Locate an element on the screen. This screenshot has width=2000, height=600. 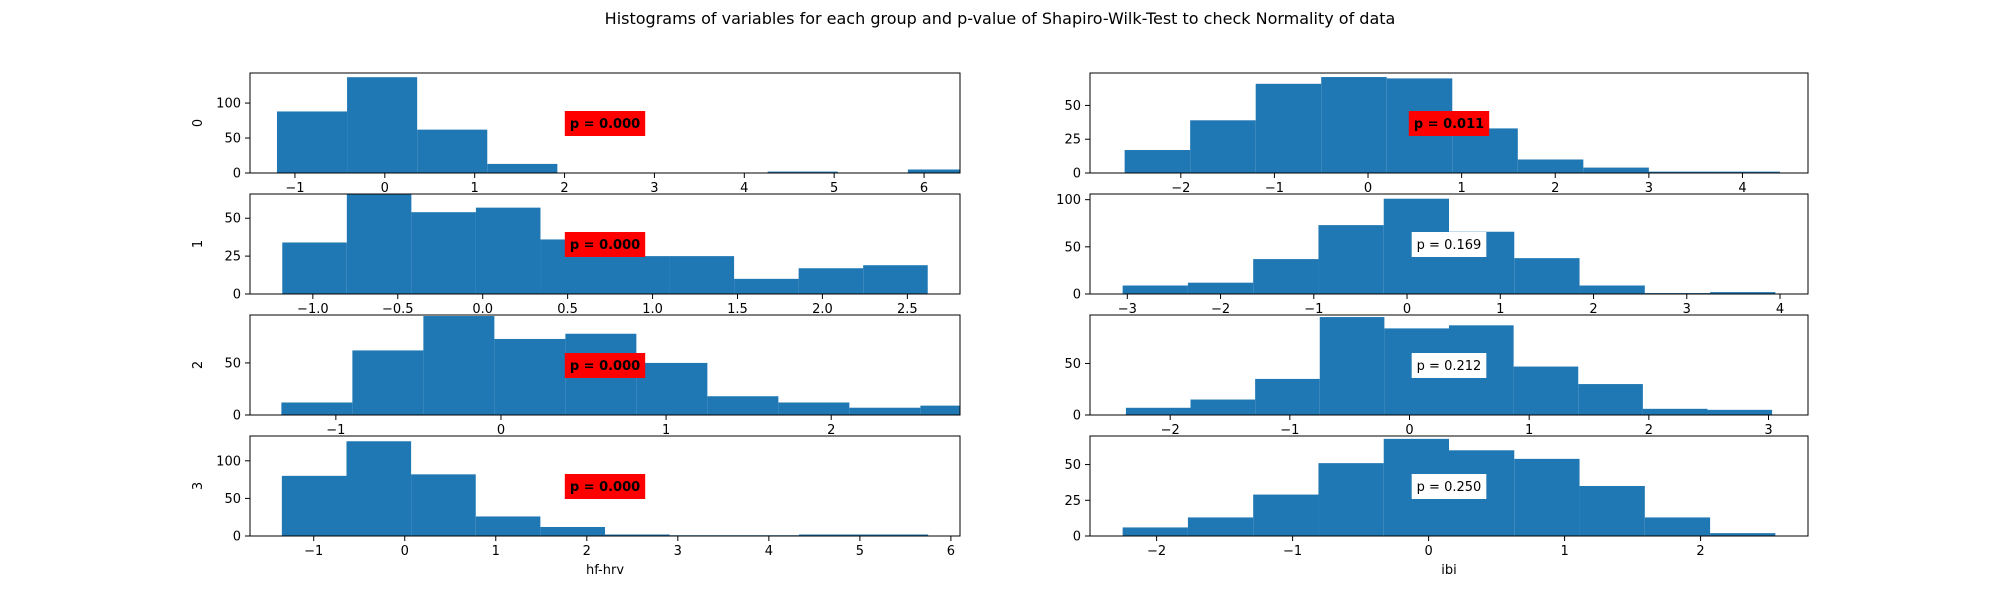
x-tick-label: 2.5 is located at coordinates (907, 309).